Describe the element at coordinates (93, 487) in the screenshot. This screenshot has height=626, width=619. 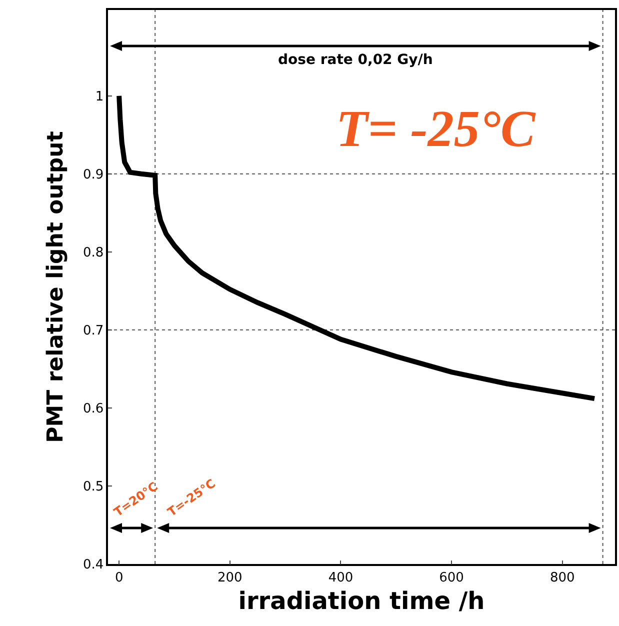
I see `y-tick-label: 0.5` at that location.